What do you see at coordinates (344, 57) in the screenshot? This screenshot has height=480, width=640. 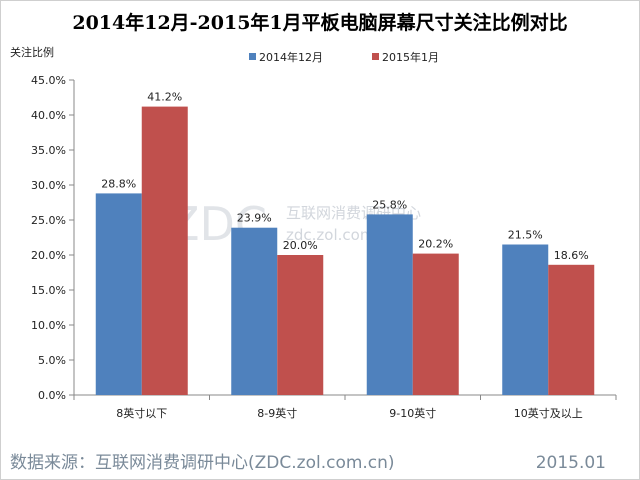 I see `legend: 2014年12月 2015年1月` at bounding box center [344, 57].